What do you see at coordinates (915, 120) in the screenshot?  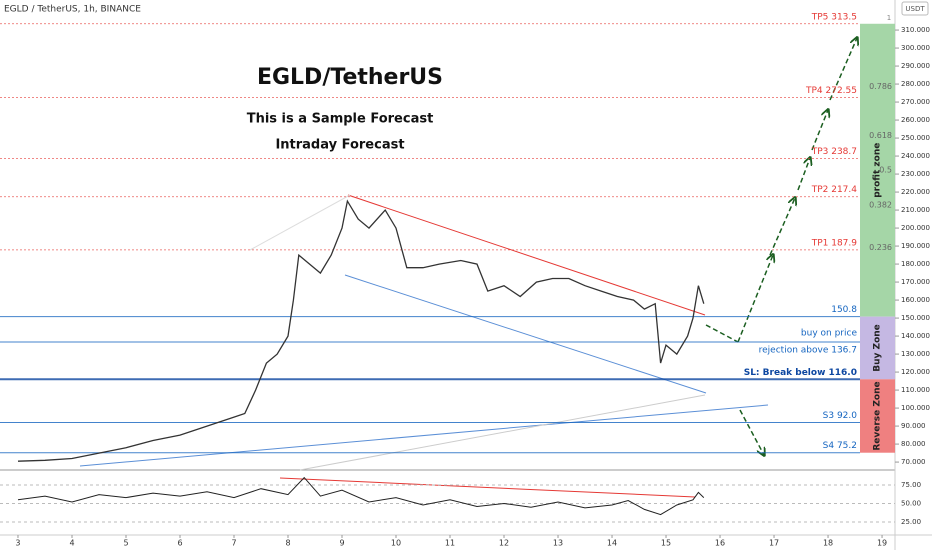 I see `y-tick-label: 260.000` at bounding box center [915, 120].